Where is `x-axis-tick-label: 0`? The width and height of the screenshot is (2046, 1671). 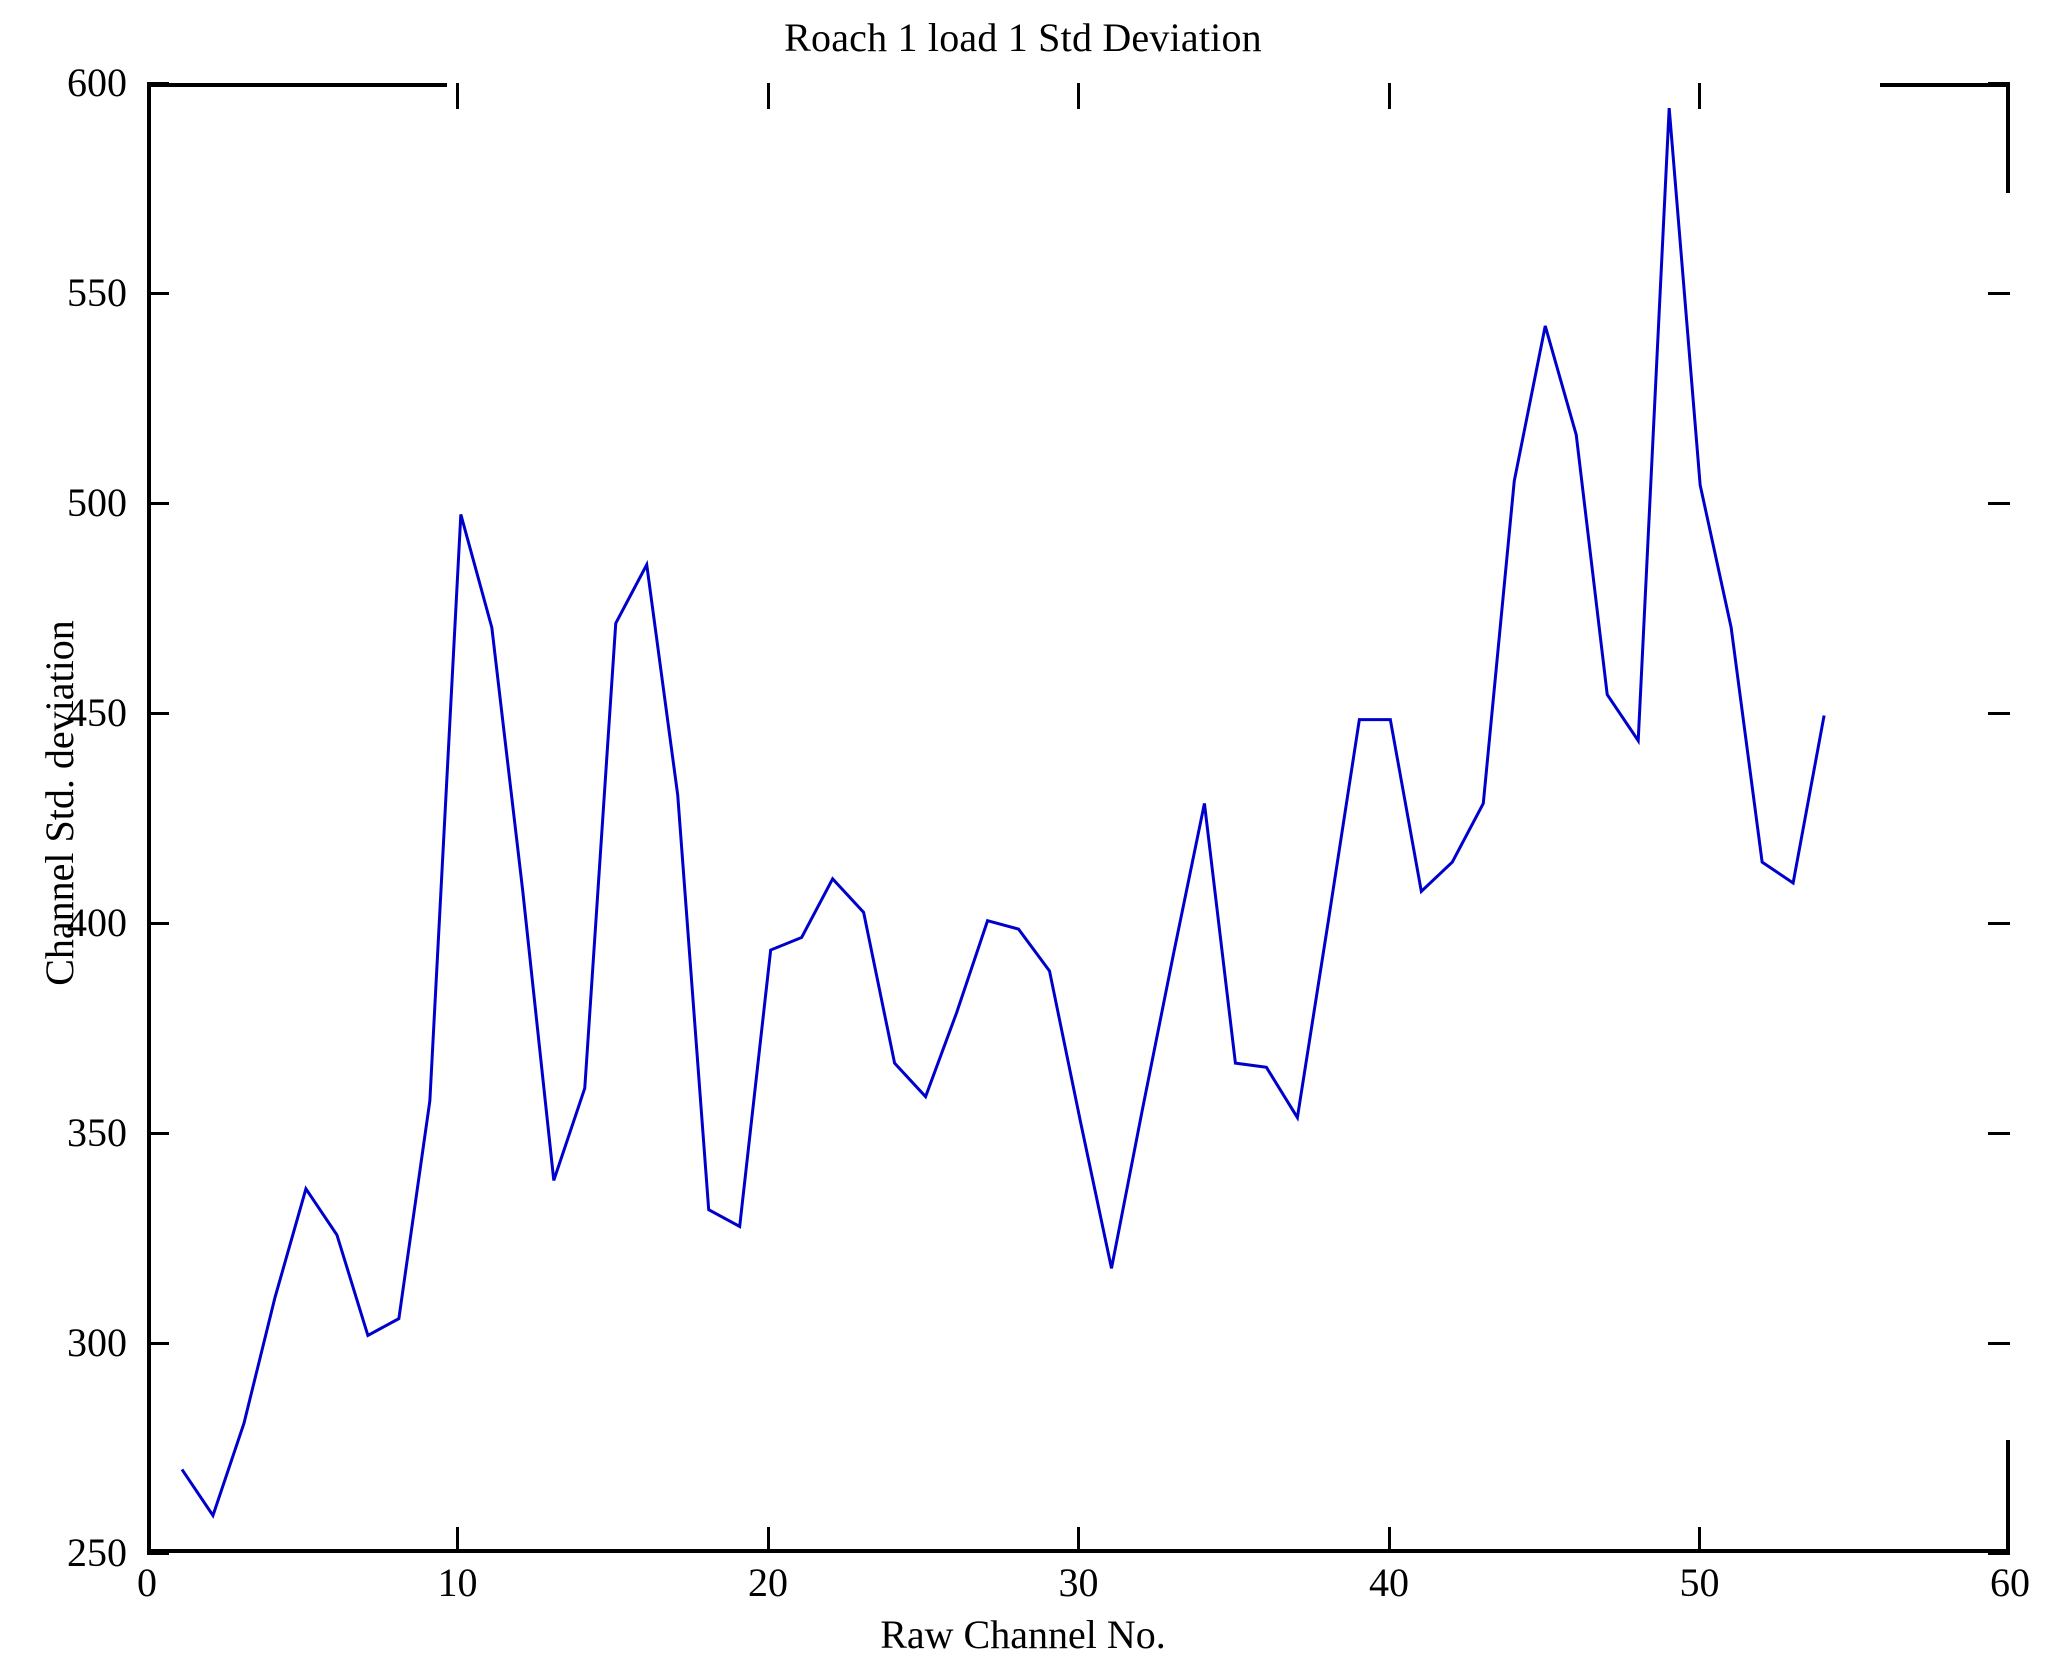
x-axis-tick-label: 0 is located at coordinates (147, 1582).